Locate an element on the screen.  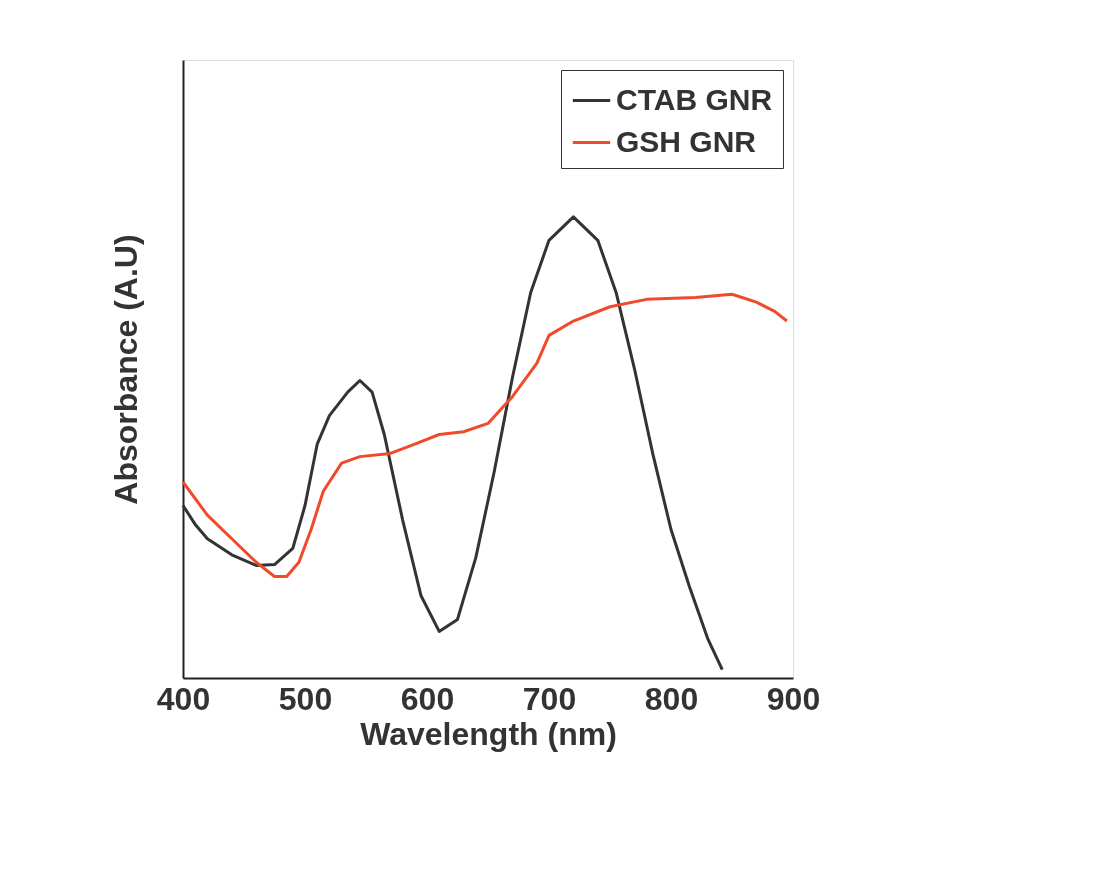
x-axis-title: Wavelength (nm) is located at coordinates (488, 733).